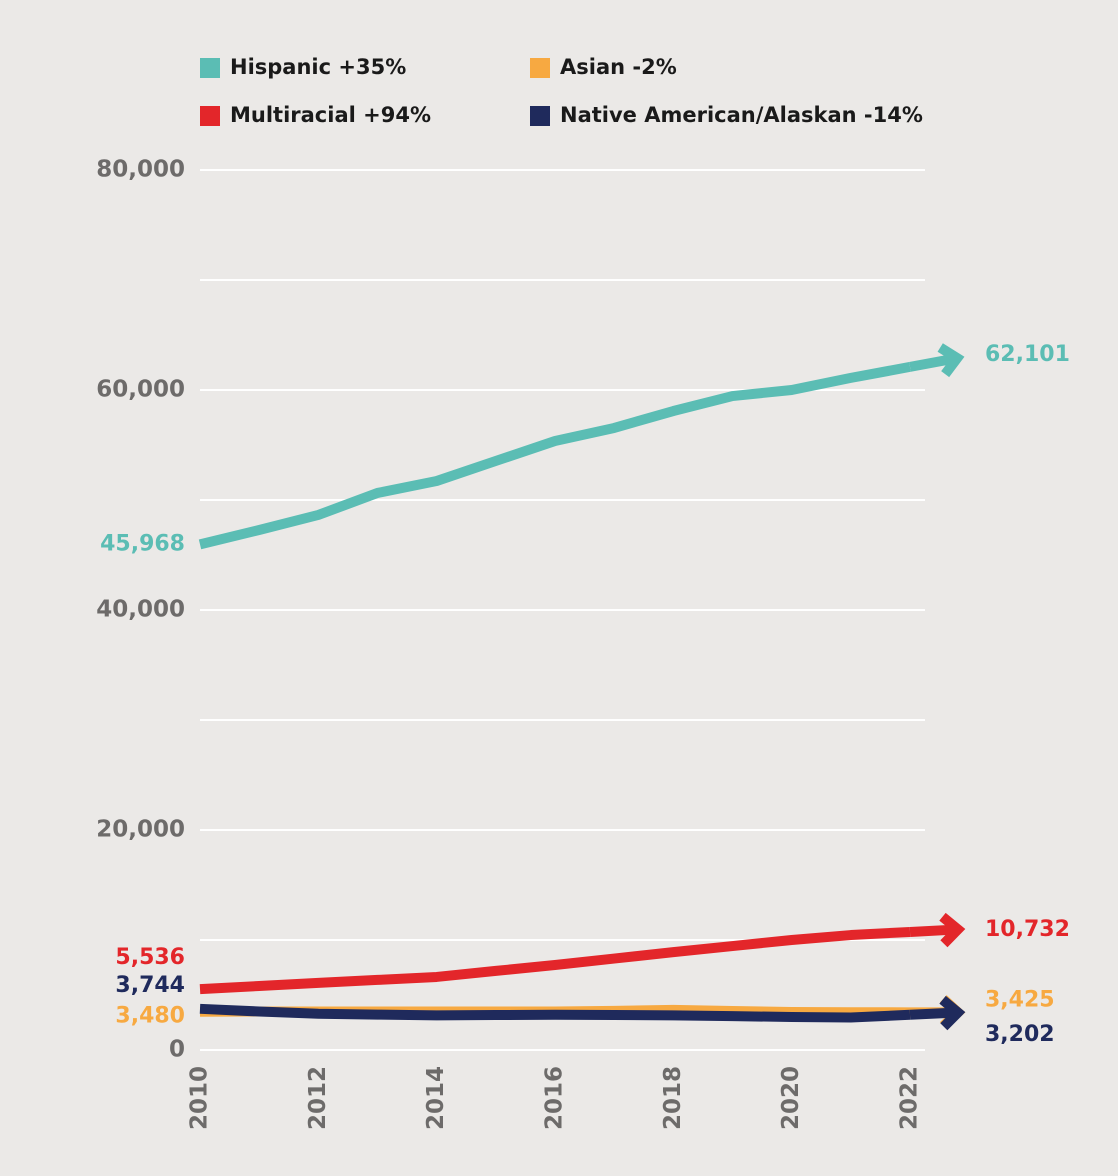 The image size is (1118, 1176). What do you see at coordinates (1027, 929) in the screenshot?
I see `value-label: 10,732` at bounding box center [1027, 929].